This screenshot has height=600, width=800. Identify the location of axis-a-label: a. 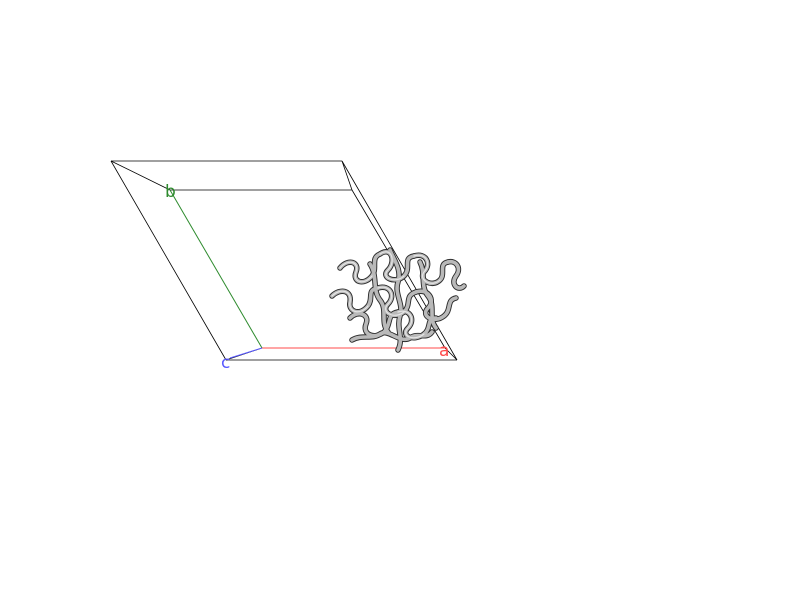
(444, 351).